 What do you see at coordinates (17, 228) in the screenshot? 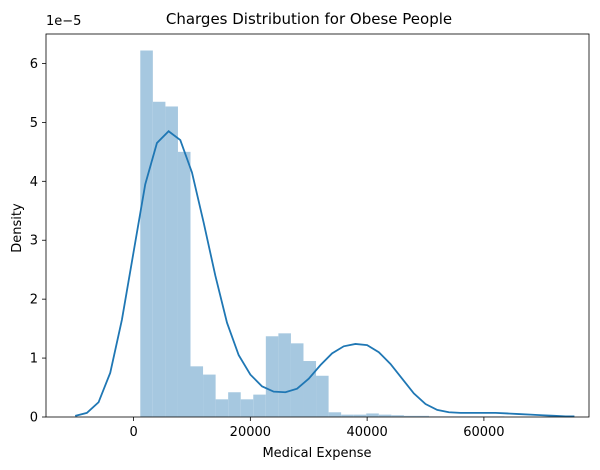
I see `y-axis-label: Density` at bounding box center [17, 228].